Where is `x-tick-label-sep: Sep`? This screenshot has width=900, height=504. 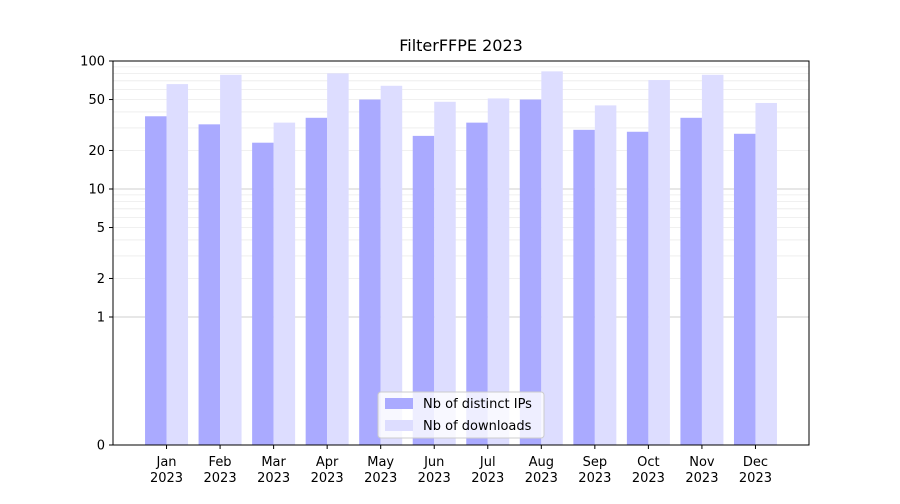 x-tick-label-sep: Sep is located at coordinates (595, 462).